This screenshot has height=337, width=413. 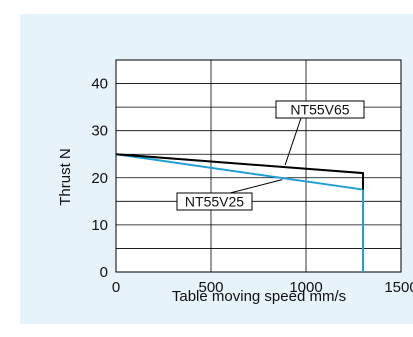 What do you see at coordinates (239, 171) in the screenshot?
I see `series-line-nt55v65` at bounding box center [239, 171].